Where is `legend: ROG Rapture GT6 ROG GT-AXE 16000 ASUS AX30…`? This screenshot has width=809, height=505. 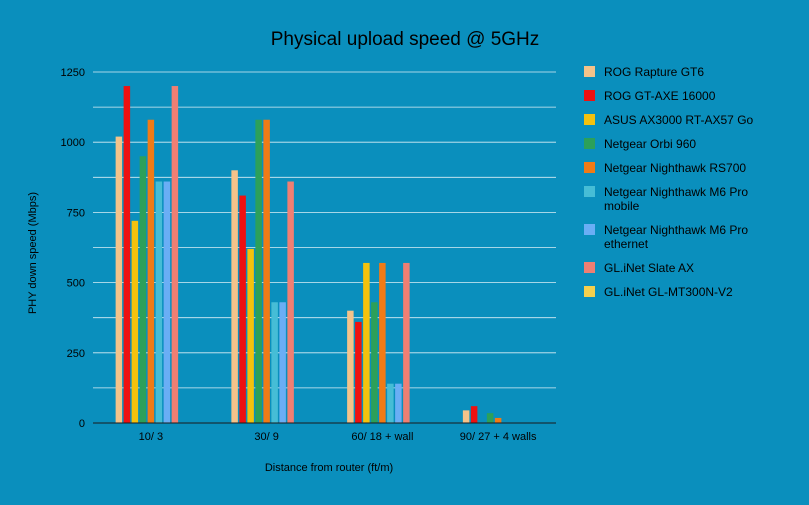
legend: ROG Rapture GT6 ROG GT-AXE 16000 ASUS AX30… is located at coordinates (669, 182).